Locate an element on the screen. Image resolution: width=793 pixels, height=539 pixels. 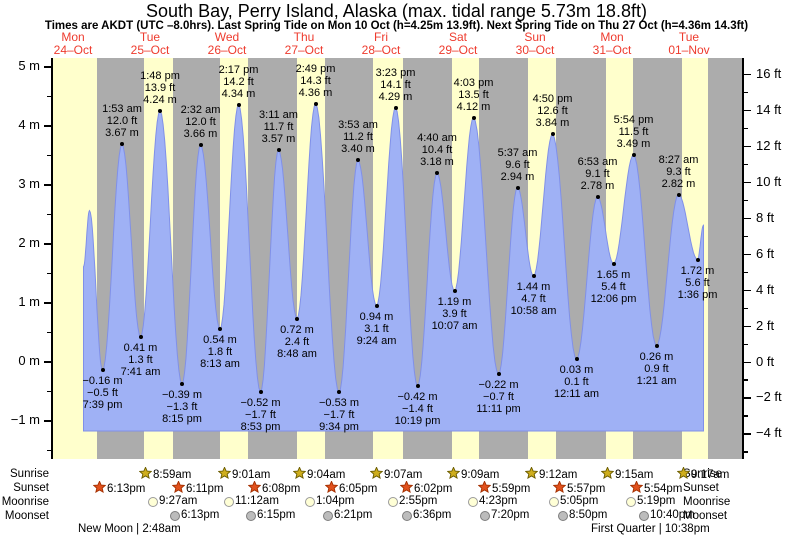
sunrise-entry: 9:15am is located at coordinates (626, 474).